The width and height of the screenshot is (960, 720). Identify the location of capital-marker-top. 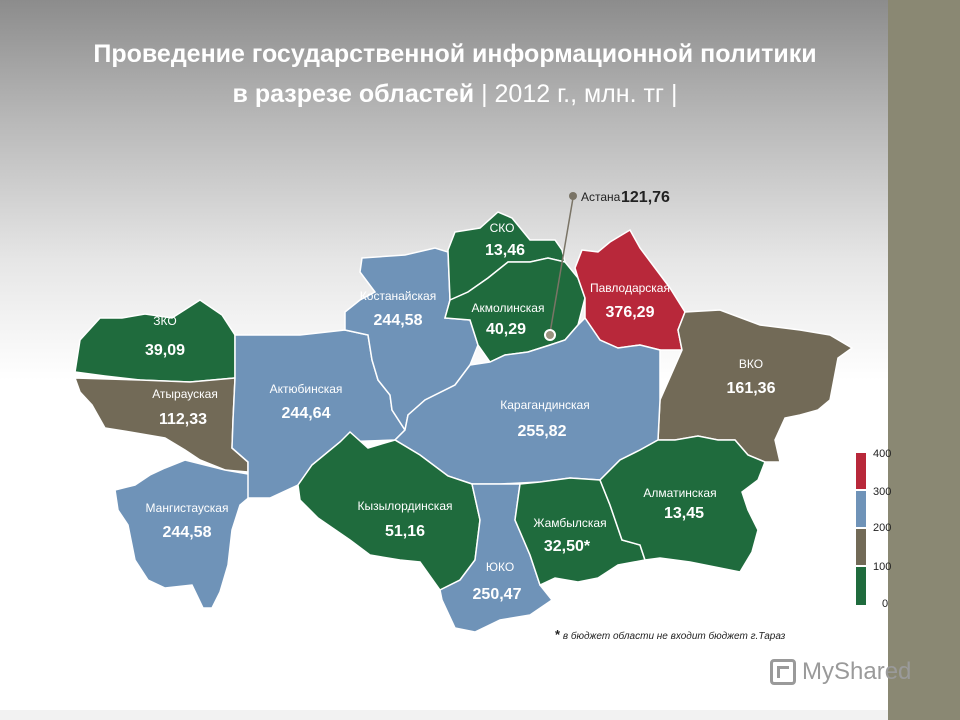
(573, 196).